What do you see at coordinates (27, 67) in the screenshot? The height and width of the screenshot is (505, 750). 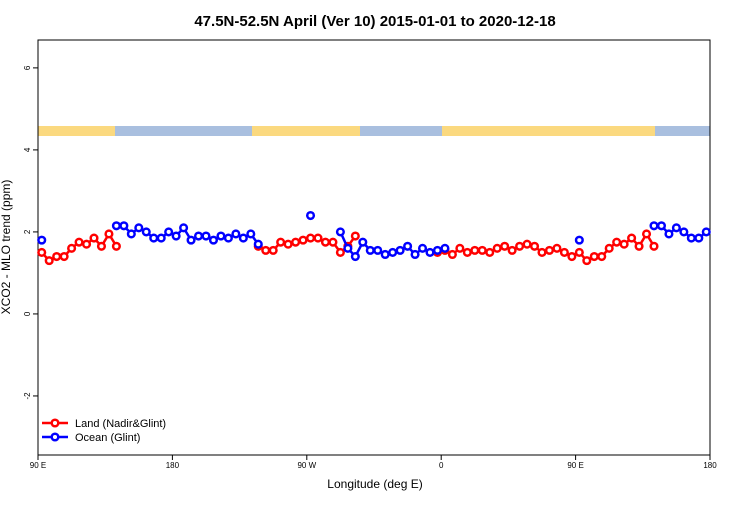 I see `y-tick-label: 6` at bounding box center [27, 67].